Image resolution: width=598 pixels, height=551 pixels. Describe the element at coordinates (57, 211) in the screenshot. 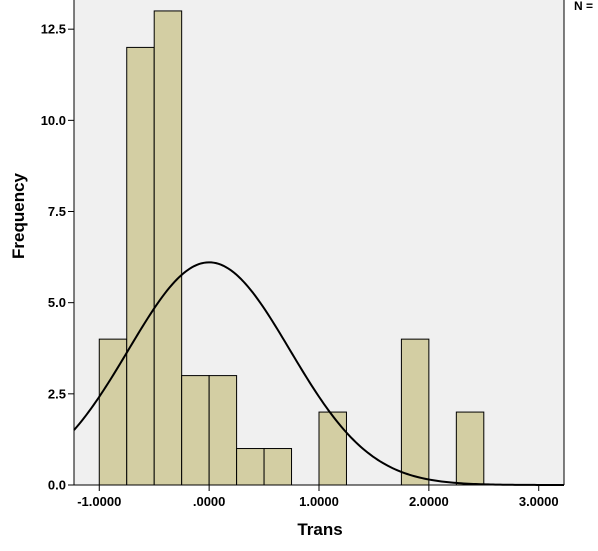

I see `y-tick-label: 7.5` at that location.